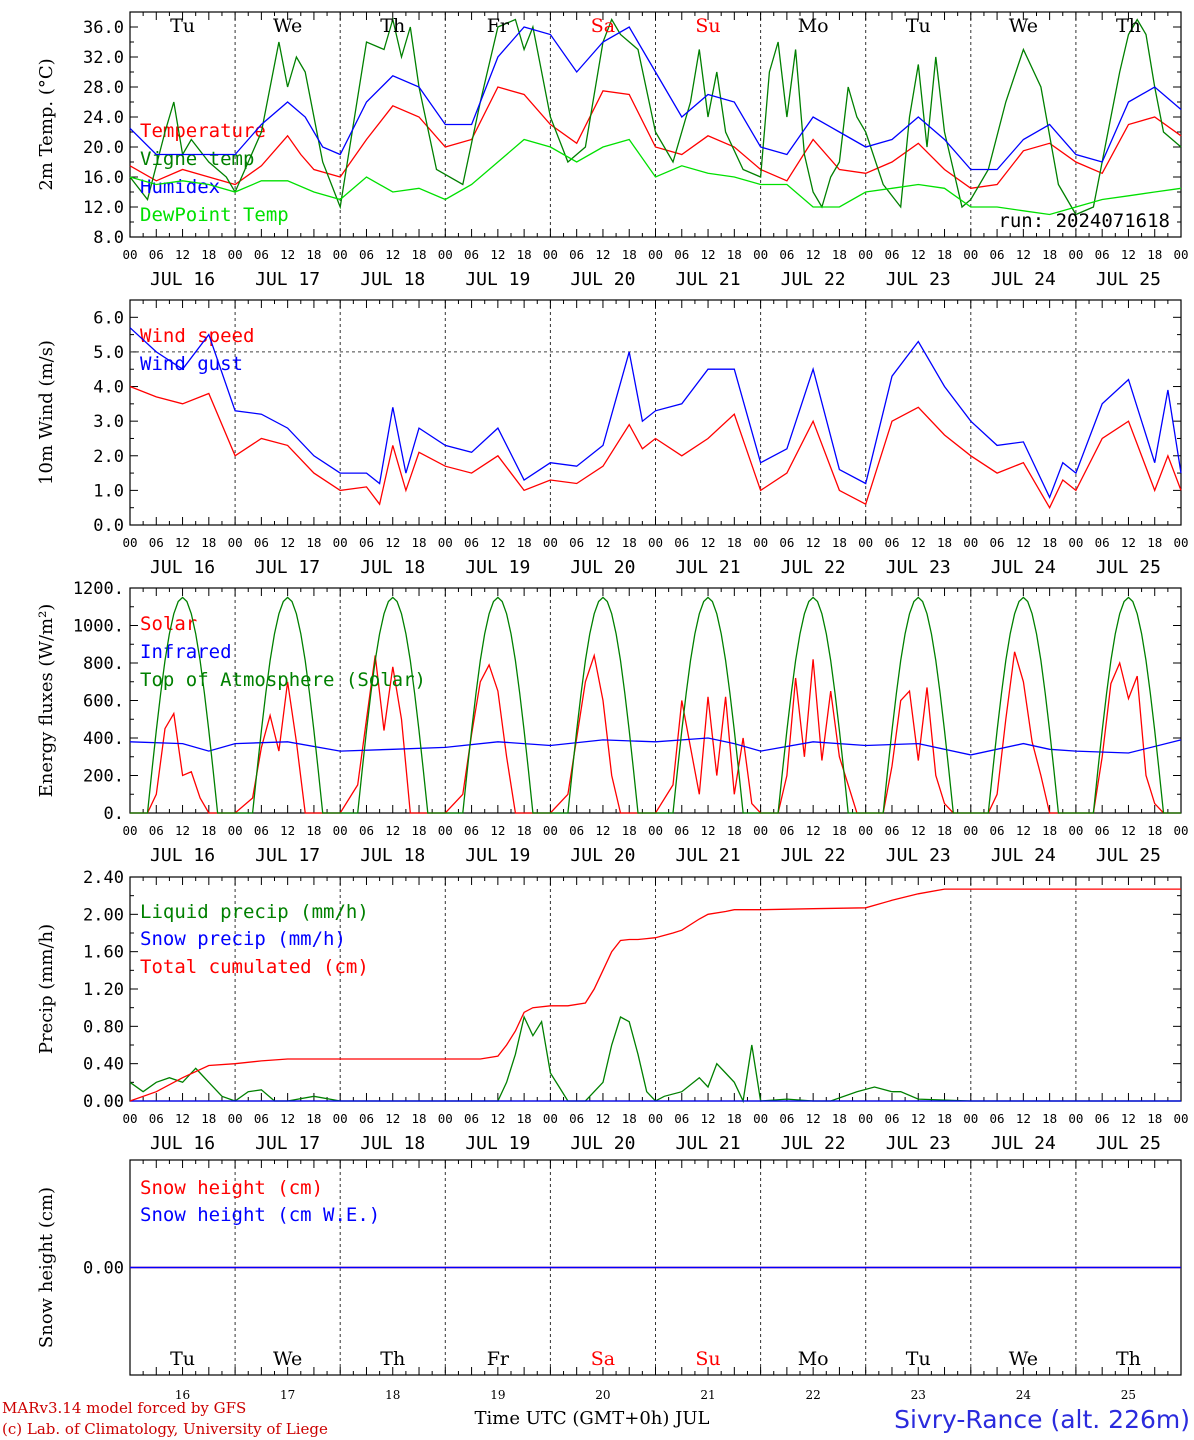  I want to click on y-tick-label: 0., so click(114, 814).